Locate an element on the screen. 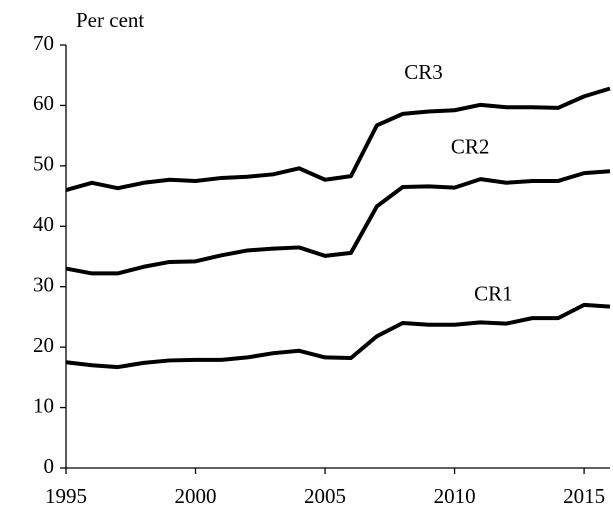 The image size is (613, 518). x-tick-label: 2000 is located at coordinates (196, 496).